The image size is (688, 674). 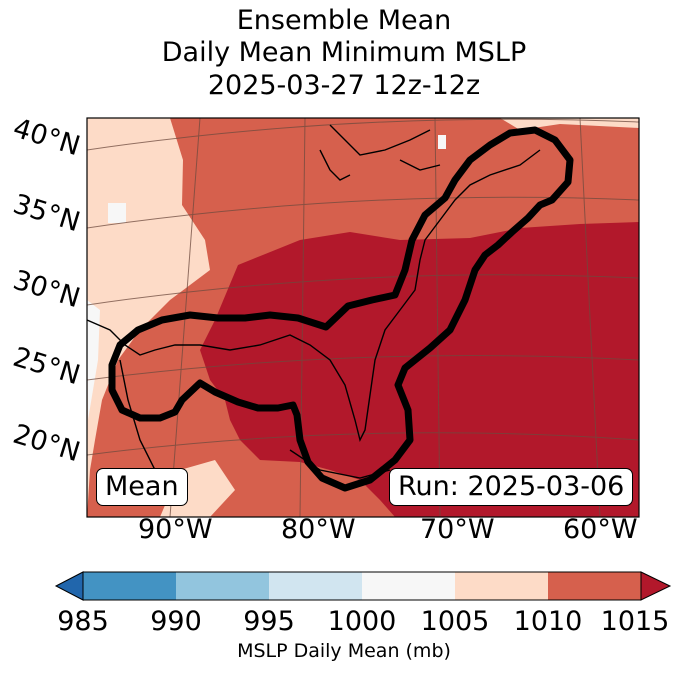 I want to click on colorbar-extend-low, so click(x=69, y=586).